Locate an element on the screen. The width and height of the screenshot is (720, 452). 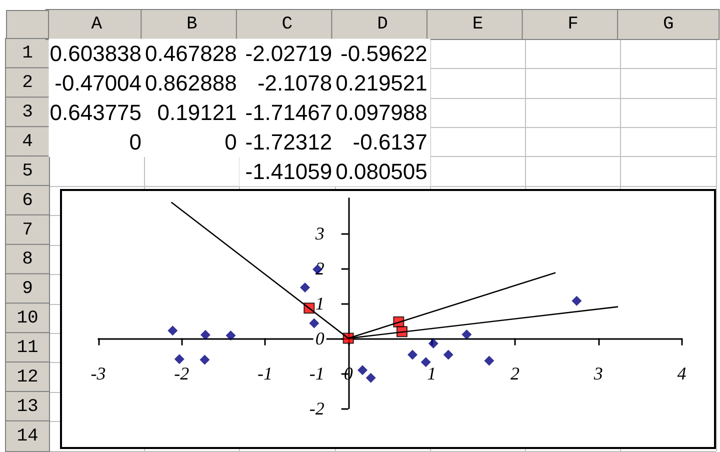
y-tick-label: 7 is located at coordinates (27, 230).